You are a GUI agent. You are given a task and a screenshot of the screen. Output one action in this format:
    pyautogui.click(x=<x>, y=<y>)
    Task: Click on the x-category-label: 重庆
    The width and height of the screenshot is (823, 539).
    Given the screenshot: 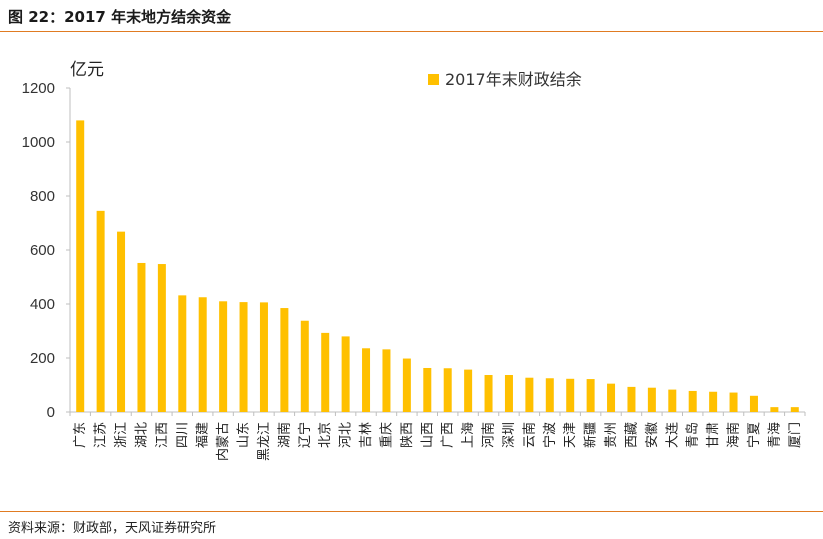 What is the action you would take?
    pyautogui.click(x=386, y=435)
    